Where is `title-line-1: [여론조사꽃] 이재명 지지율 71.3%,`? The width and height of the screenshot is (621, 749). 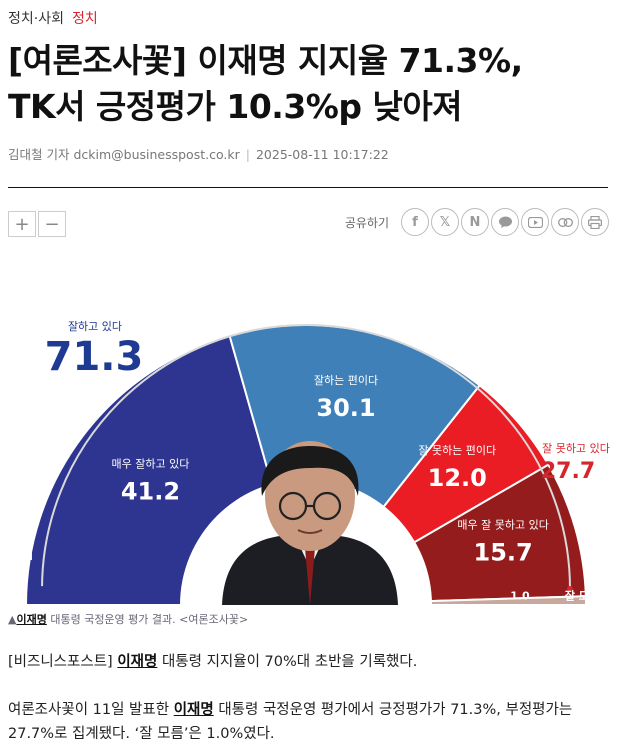 title-line-1: [여론조사꽃] 이재명 지지율 71.3%, is located at coordinates (265, 60).